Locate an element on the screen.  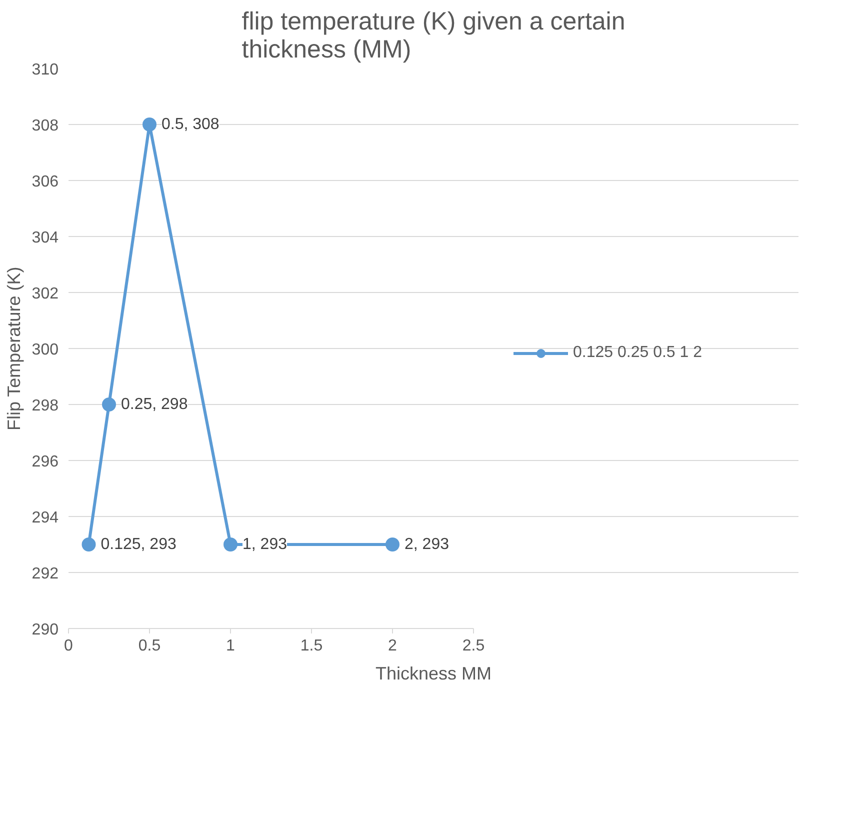
y-tick-label: 310 is located at coordinates (45, 70).